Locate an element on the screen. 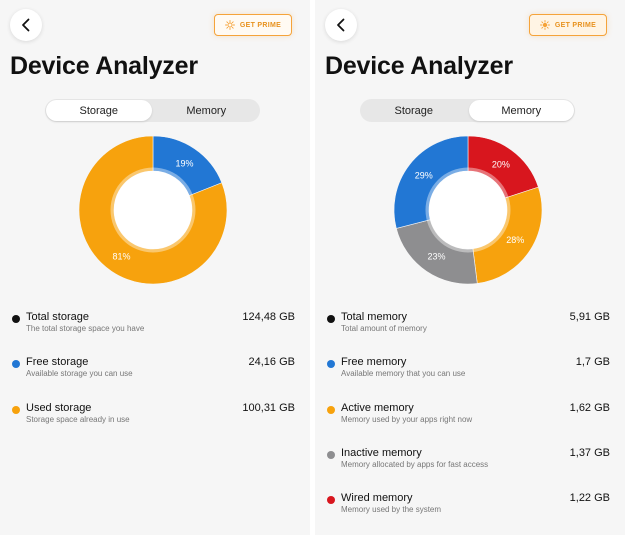 Image resolution: width=625 pixels, height=535 pixels. legend-description: Memory allocated by apps for fast access is located at coordinates (415, 464).